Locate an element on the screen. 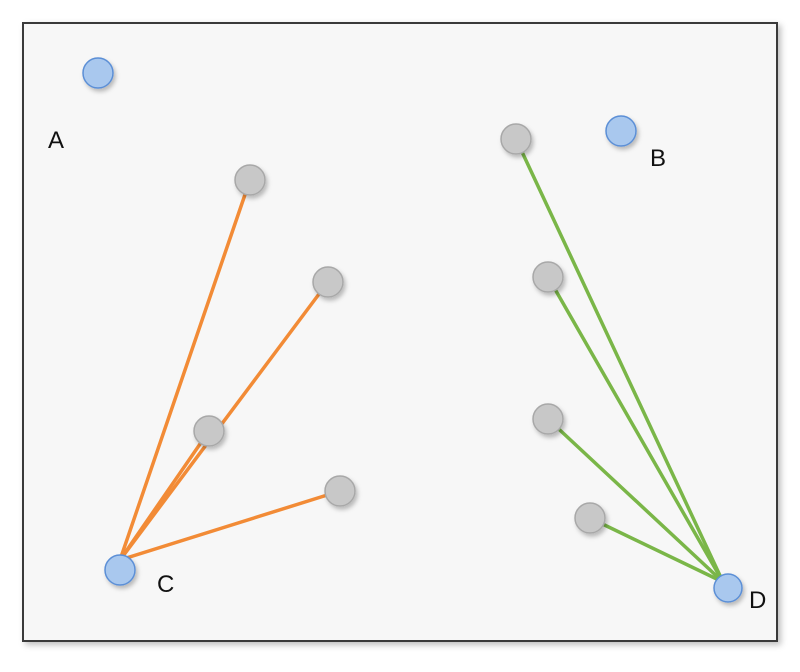 This screenshot has height=672, width=800. node-a is located at coordinates (98, 73).